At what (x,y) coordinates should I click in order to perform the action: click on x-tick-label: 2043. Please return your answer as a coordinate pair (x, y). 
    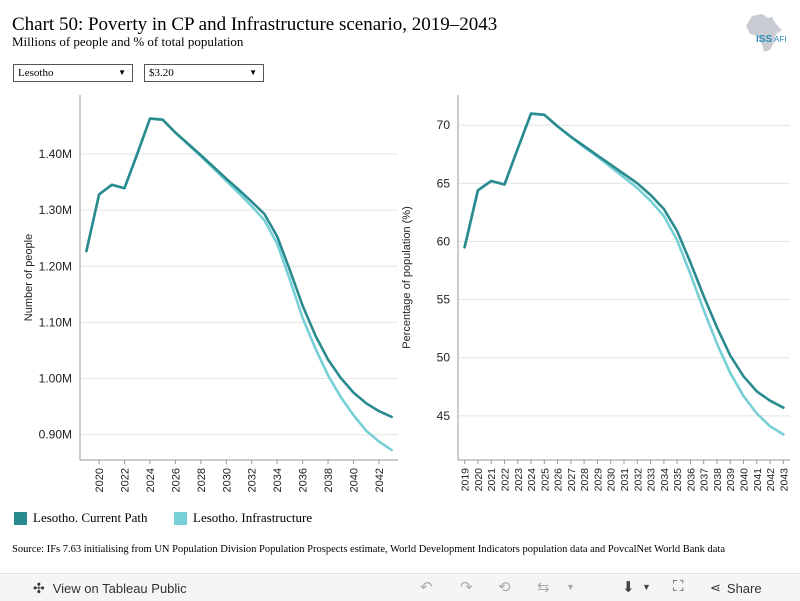
    Looking at the image, I should click on (784, 480).